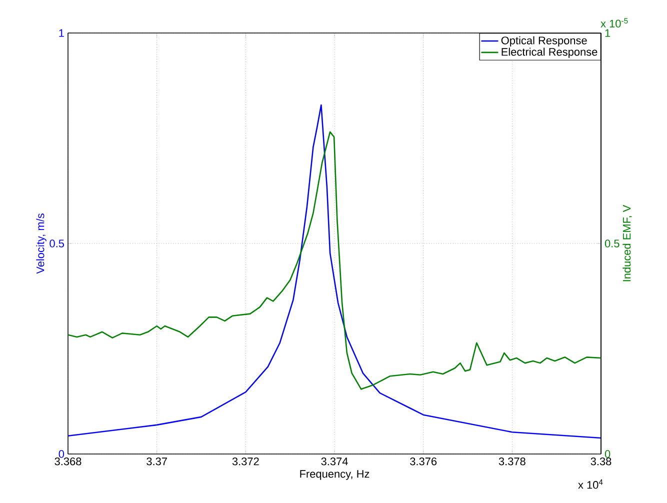  Describe the element at coordinates (550, 53) in the screenshot. I see `legend-label: Electrical Response` at that location.